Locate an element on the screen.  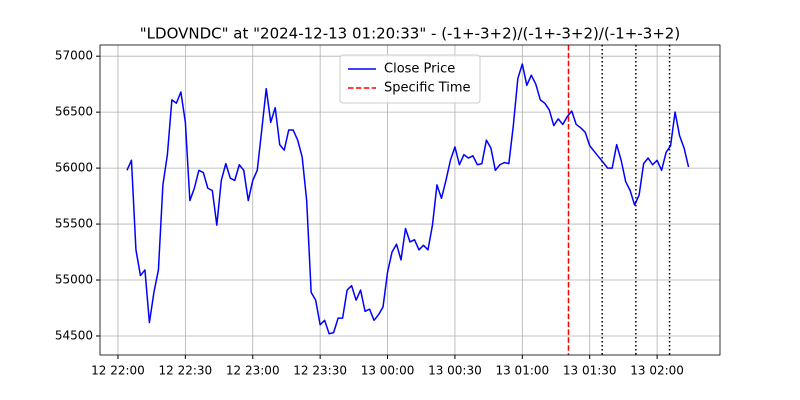
y-tick-label: 55500 is located at coordinates (74, 224).